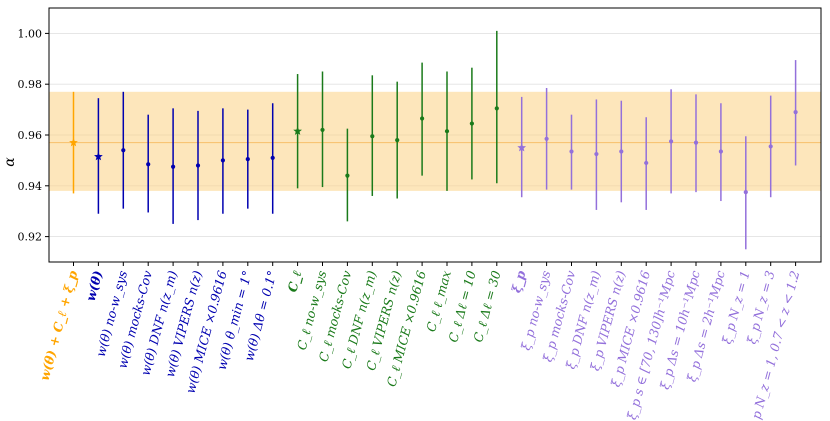  Describe the element at coordinates (59, 326) in the screenshot. I see `x-tick-label: w(θ) + C_ℓ + ξ_p` at that location.